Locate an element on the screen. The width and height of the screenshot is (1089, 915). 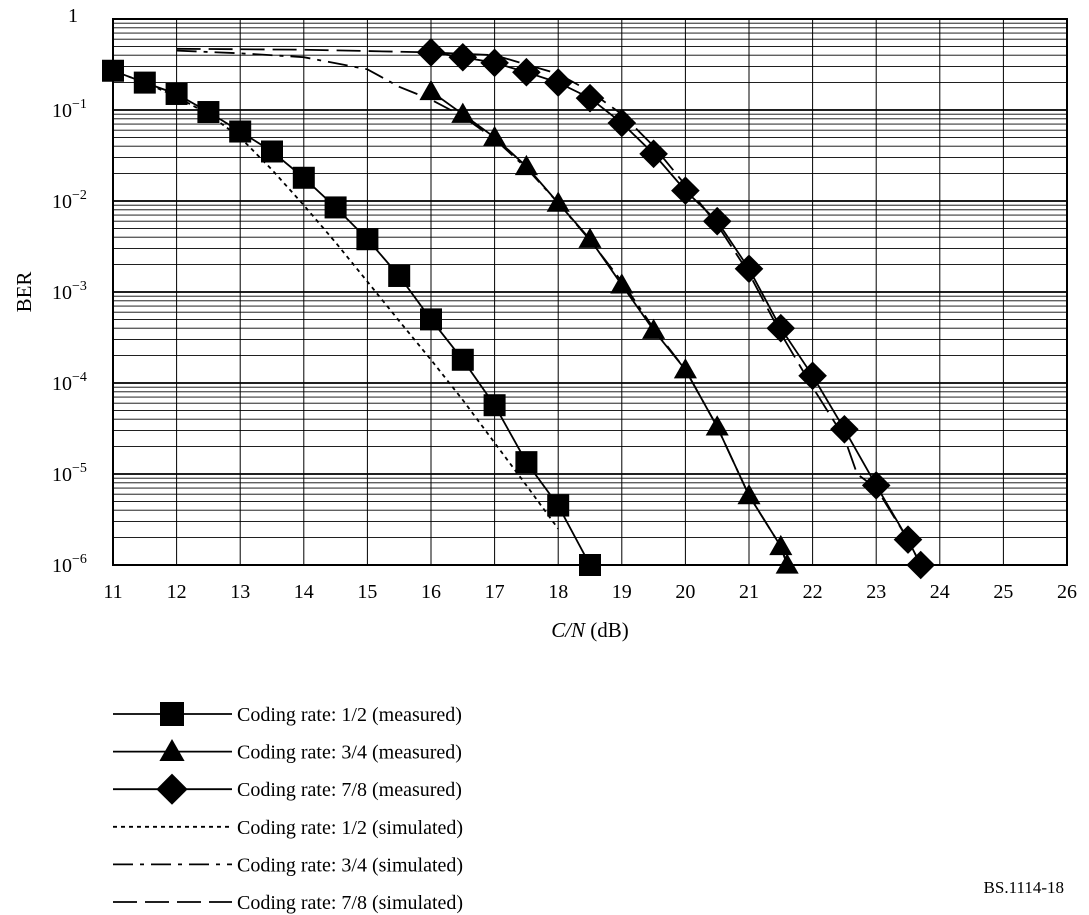
legend-item: Coding rate: 7/8 (simulated) is located at coordinates (288, 903).